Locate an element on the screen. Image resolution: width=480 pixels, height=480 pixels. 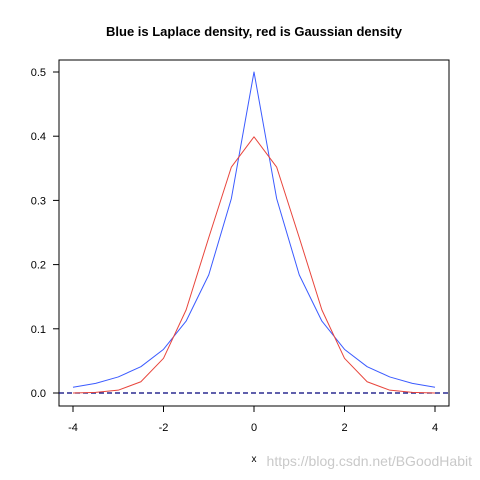
y-tick-label: 0.4 is located at coordinates (38, 137).